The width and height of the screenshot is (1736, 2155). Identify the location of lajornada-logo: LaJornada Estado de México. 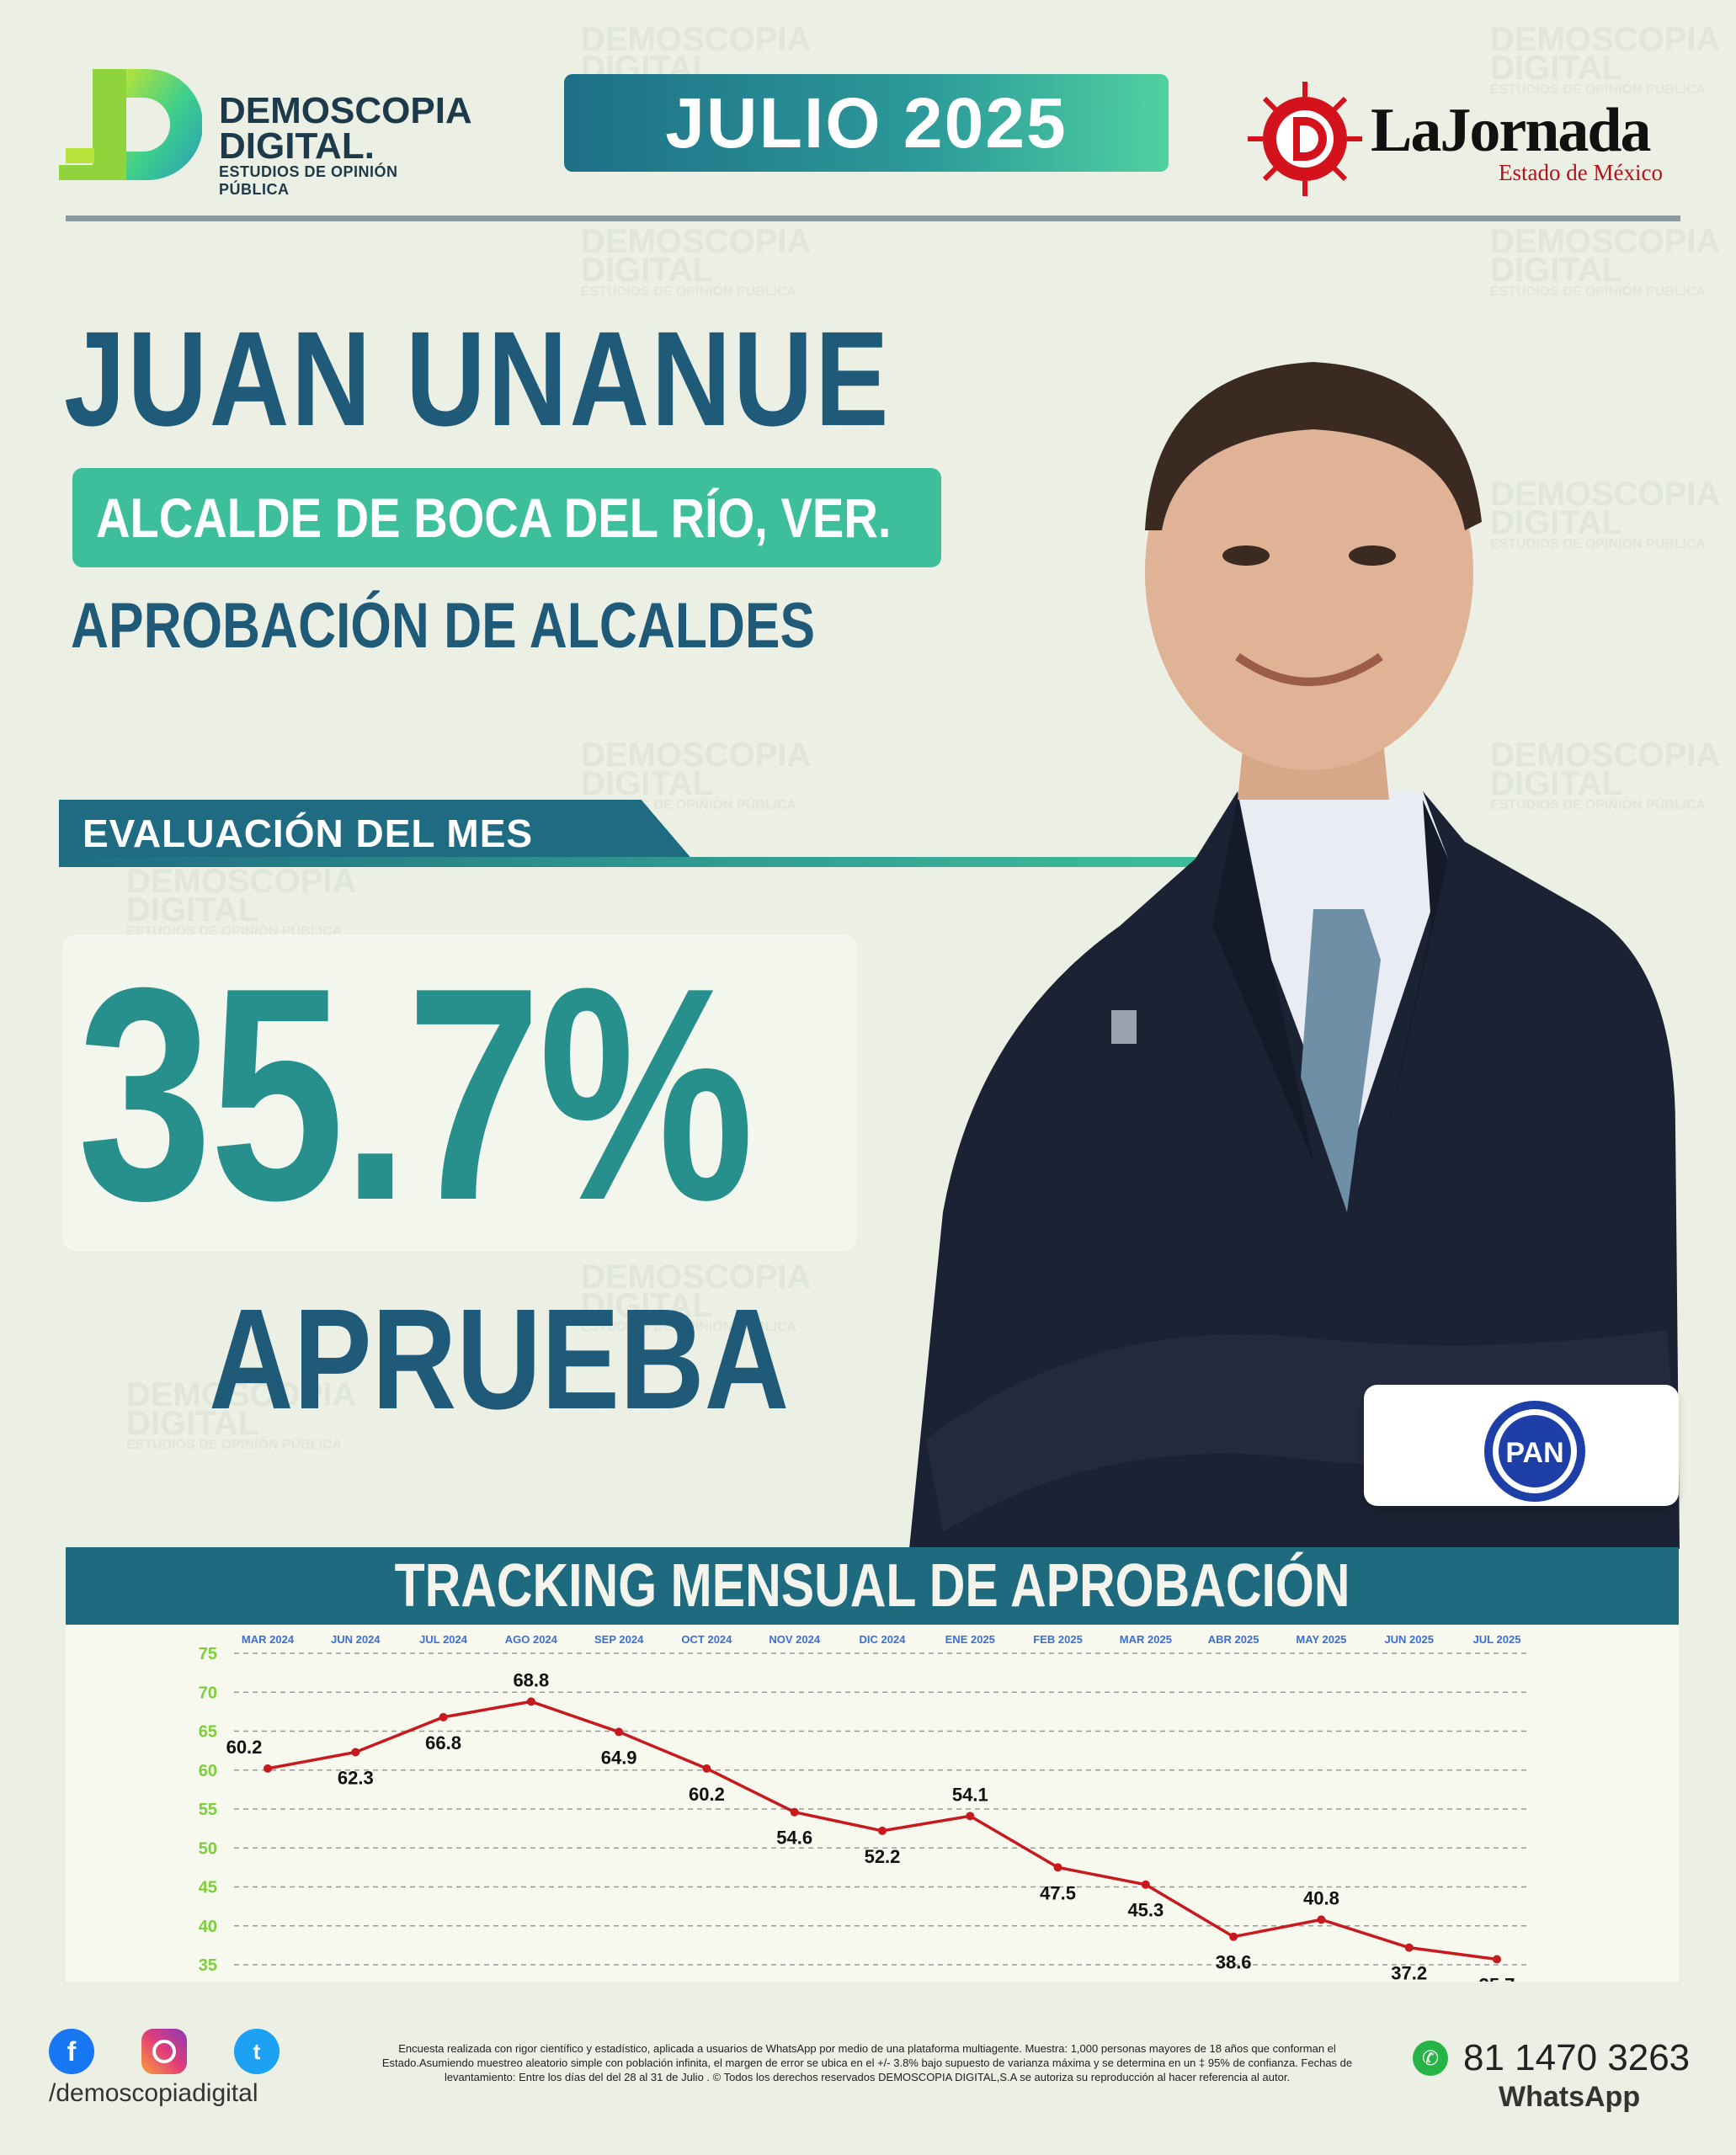
(1465, 138).